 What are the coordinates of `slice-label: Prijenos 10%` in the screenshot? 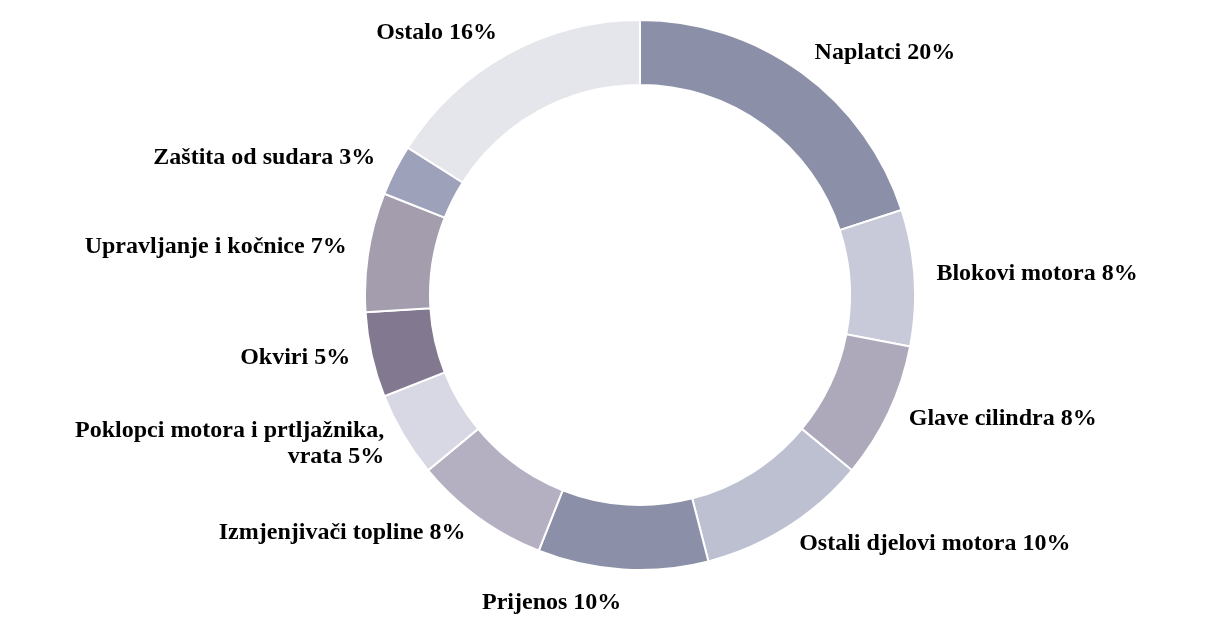 It's located at (552, 601).